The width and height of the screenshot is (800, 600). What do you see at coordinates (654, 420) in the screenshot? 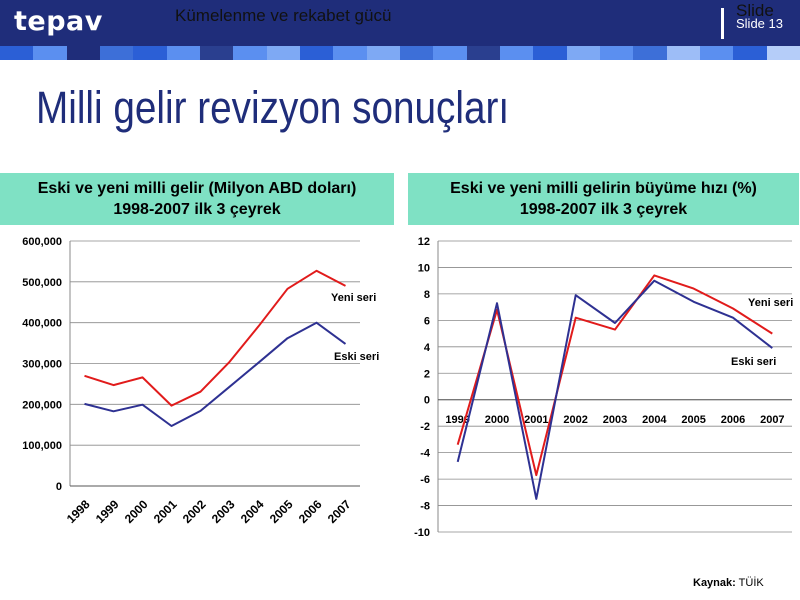
I see `chart2-xtick-label: 2004` at bounding box center [654, 420].